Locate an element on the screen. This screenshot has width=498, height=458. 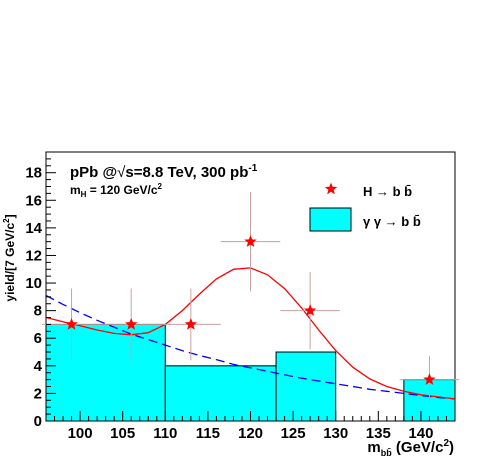
x-tick-label: 130 is located at coordinates (335, 433).